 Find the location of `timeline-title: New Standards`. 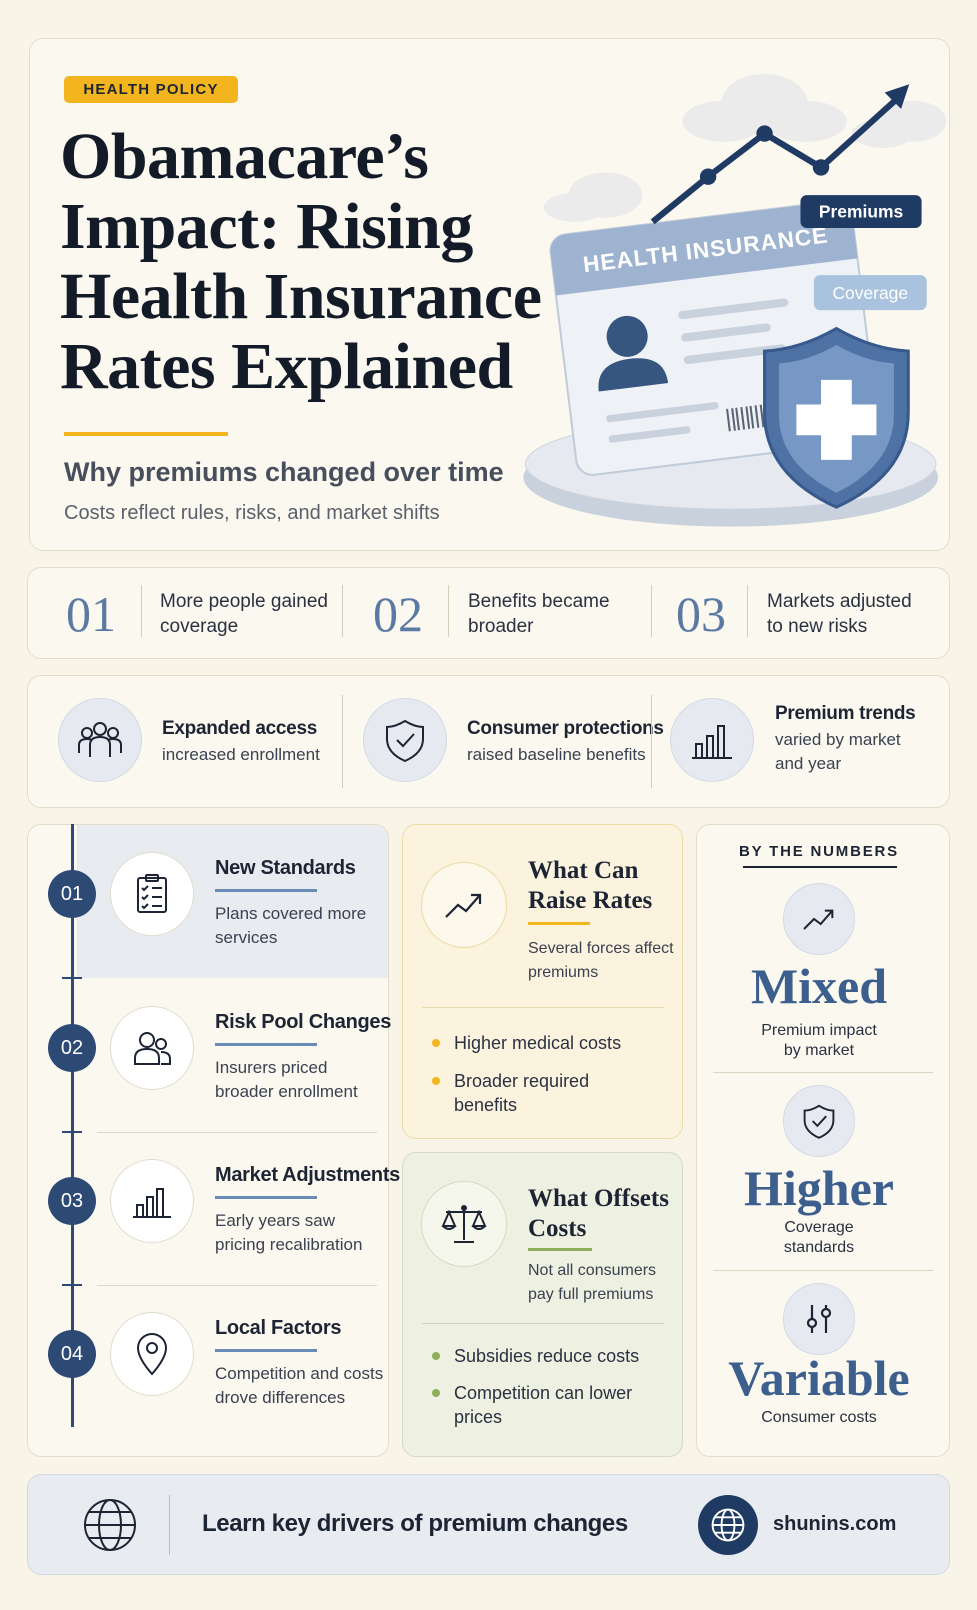

timeline-title: New Standards is located at coordinates (285, 868).